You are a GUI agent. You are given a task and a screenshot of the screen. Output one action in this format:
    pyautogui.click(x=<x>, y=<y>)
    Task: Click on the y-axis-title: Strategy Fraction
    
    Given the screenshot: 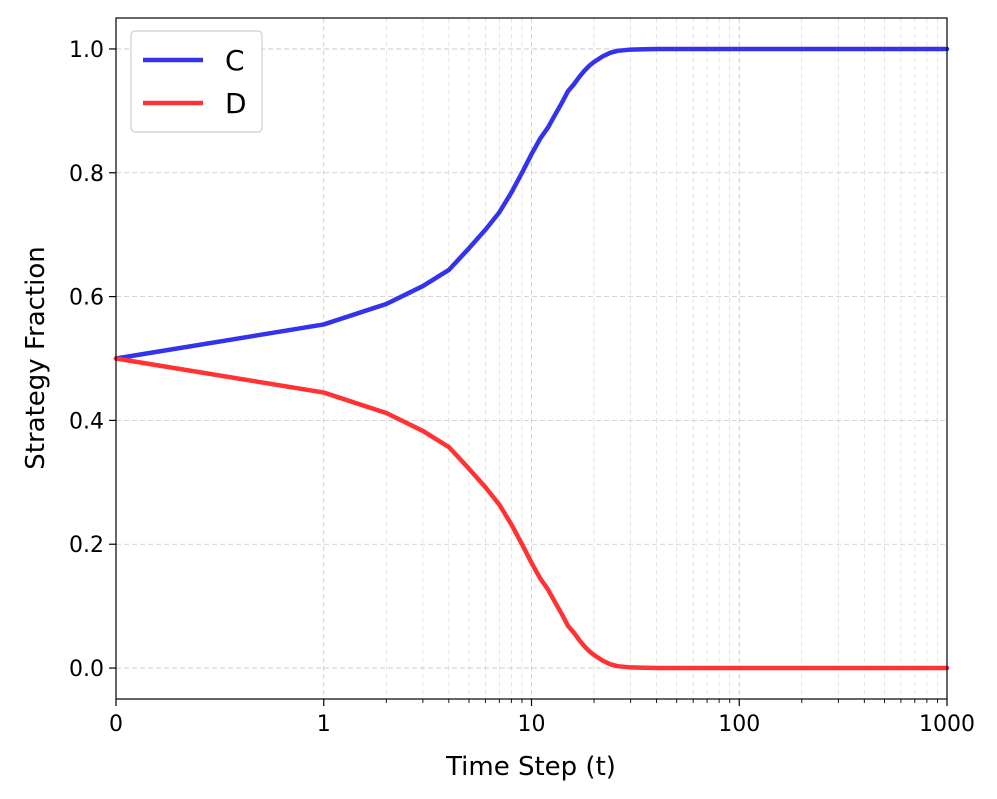 What is the action you would take?
    pyautogui.click(x=36, y=357)
    